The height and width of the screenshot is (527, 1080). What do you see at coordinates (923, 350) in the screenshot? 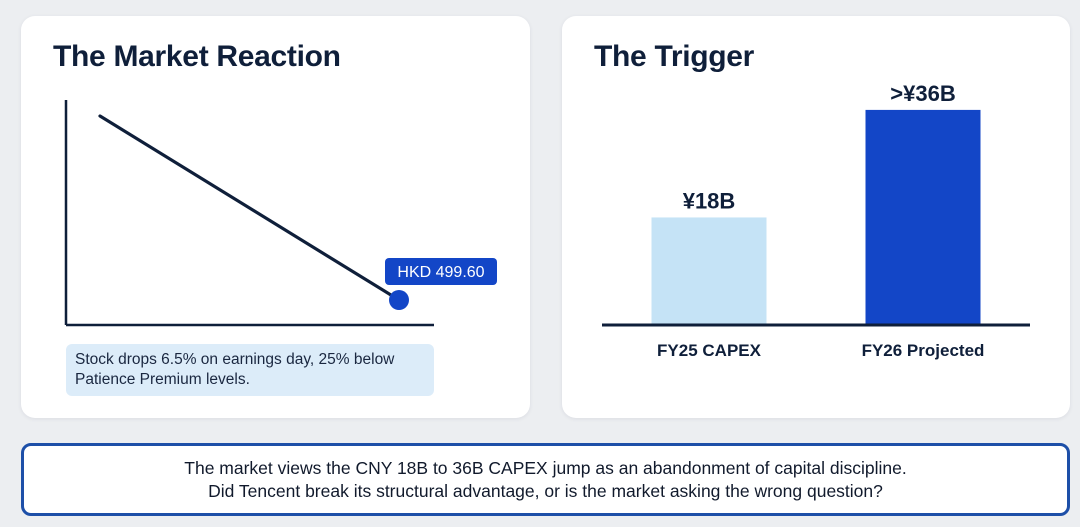
I see `bar-category-label: FY26 Projected` at bounding box center [923, 350].